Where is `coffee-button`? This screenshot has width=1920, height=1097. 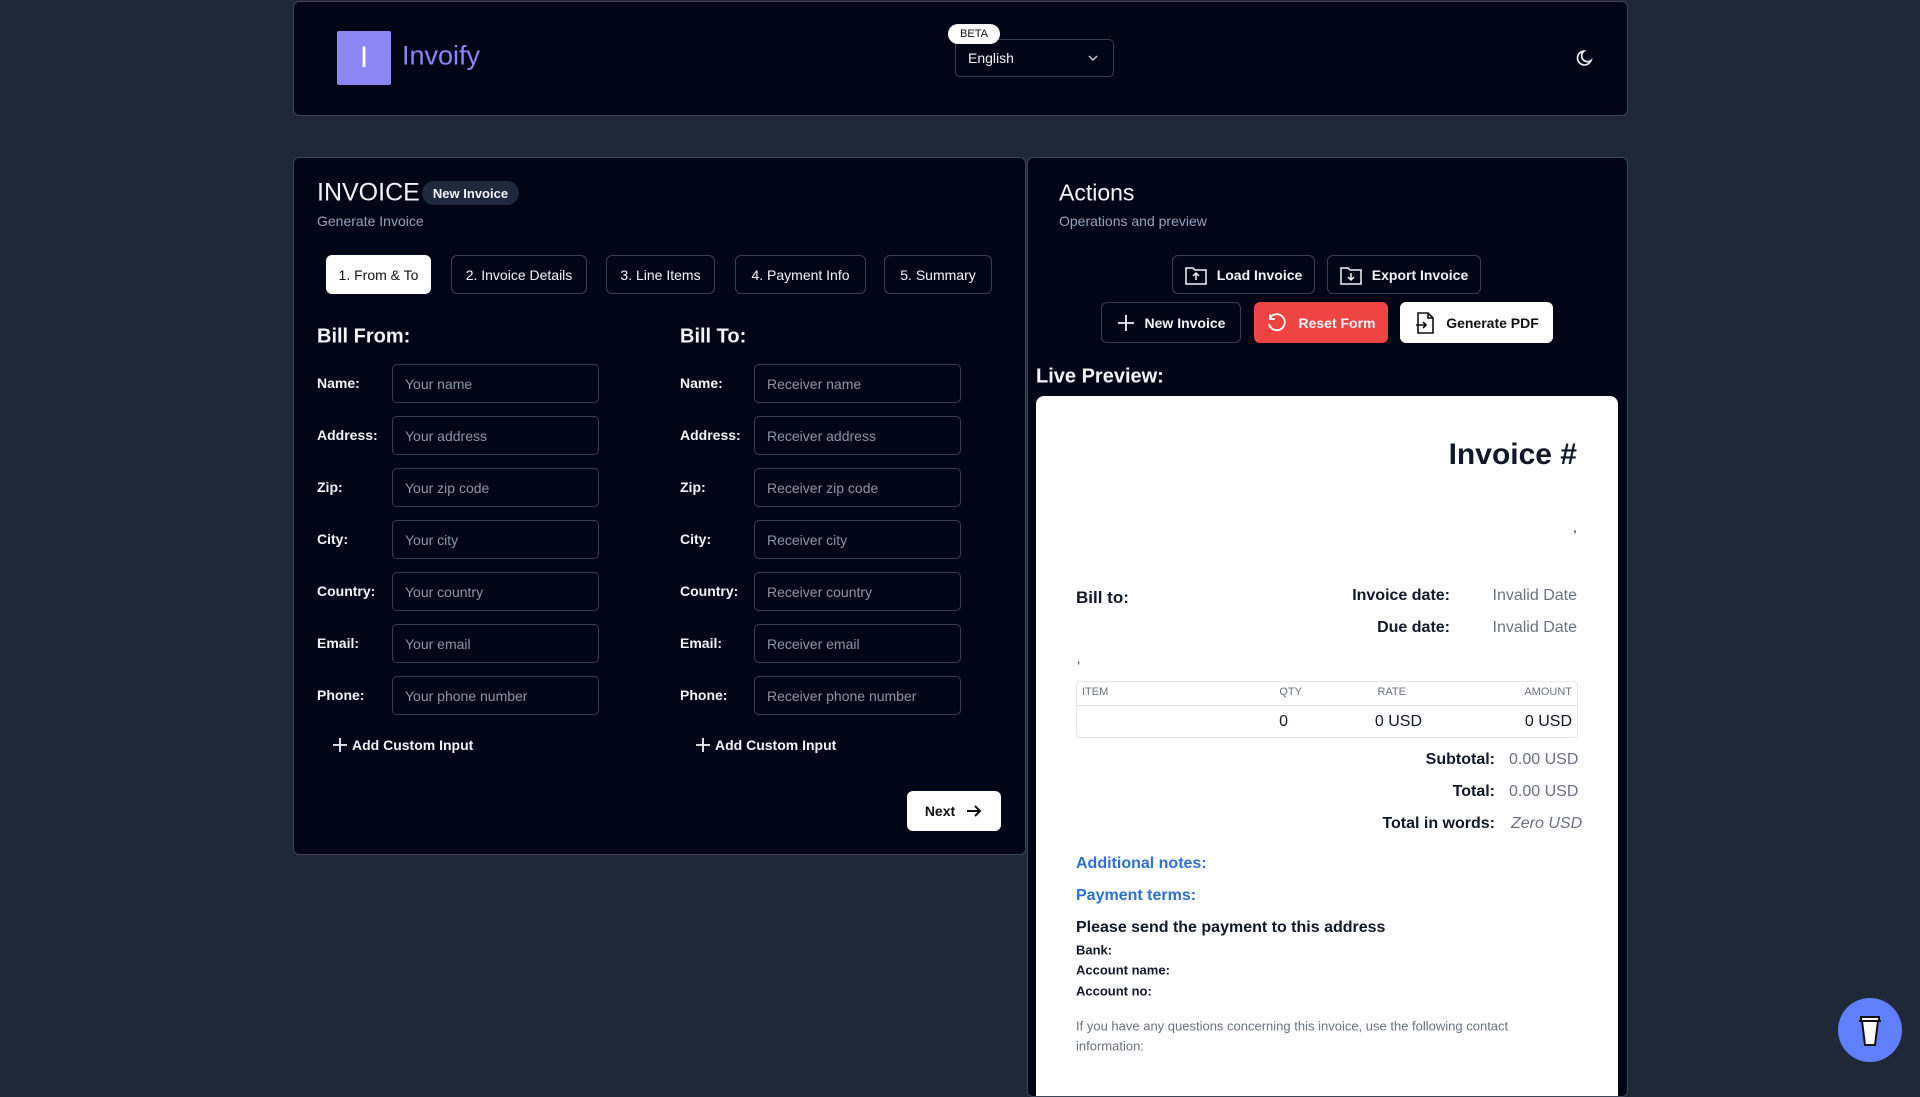
coffee-button is located at coordinates (1870, 1030).